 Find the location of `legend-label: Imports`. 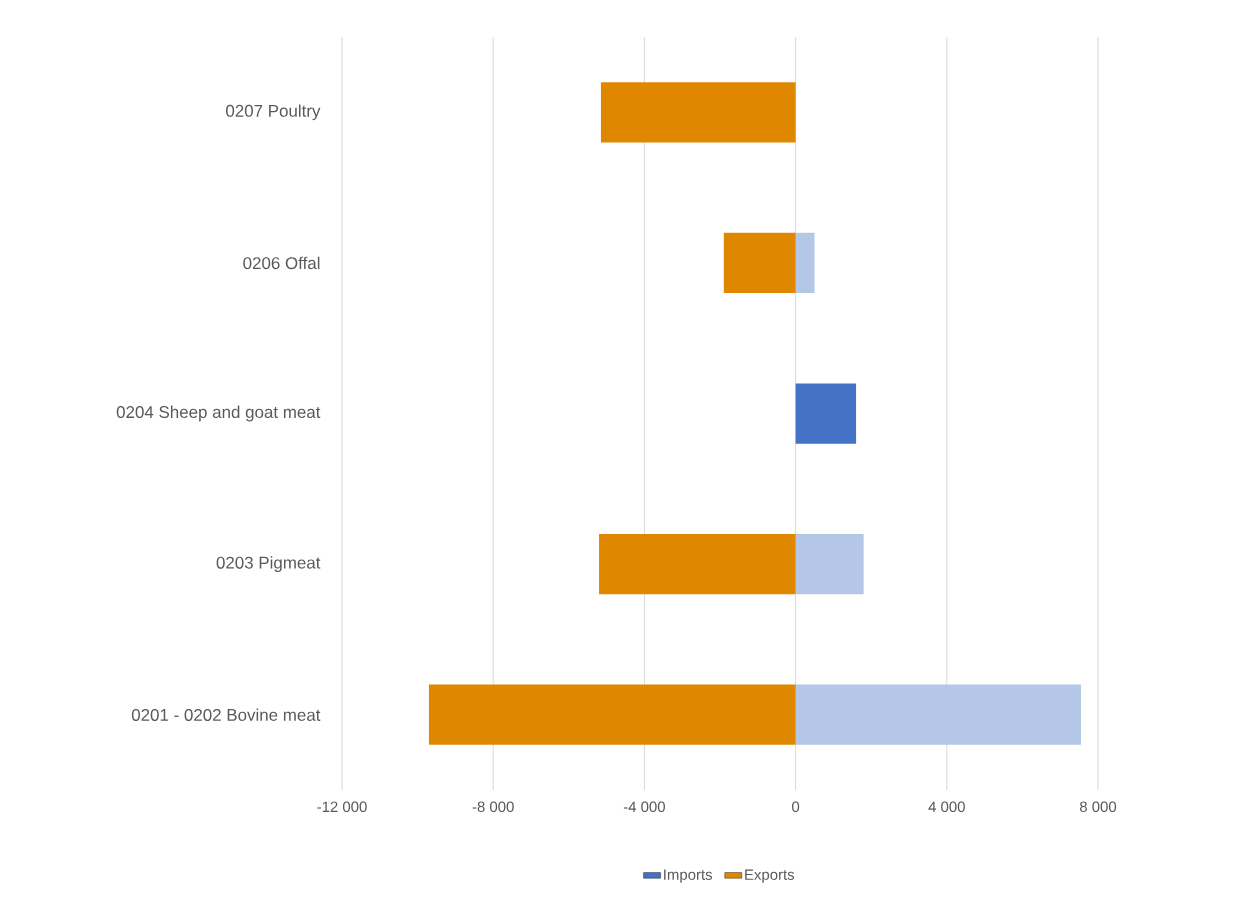

legend-label: Imports is located at coordinates (688, 876).